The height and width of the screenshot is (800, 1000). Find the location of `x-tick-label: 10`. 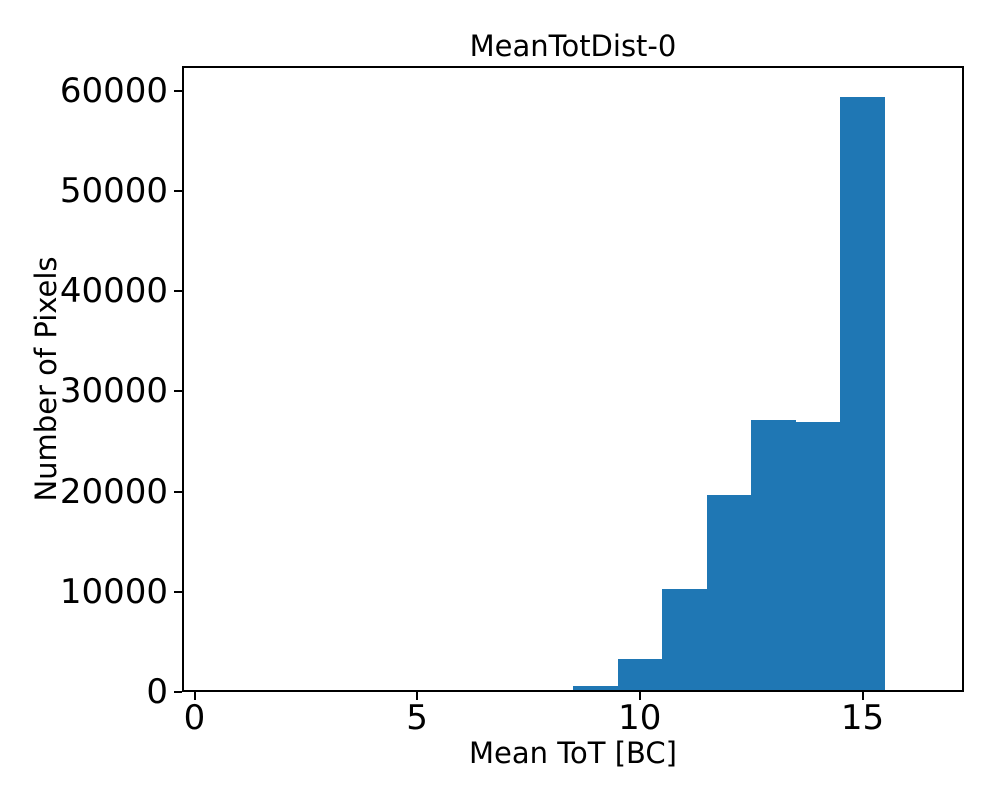

x-tick-label: 10 is located at coordinates (640, 718).